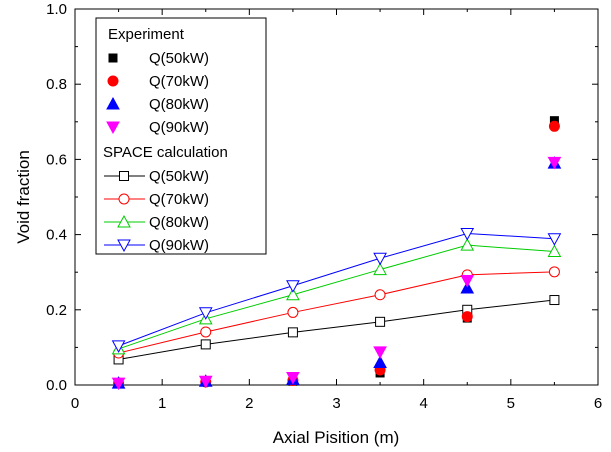 The width and height of the screenshot is (611, 452). What do you see at coordinates (179, 127) in the screenshot?
I see `legend-exp-label: Q(90kW)` at bounding box center [179, 127].